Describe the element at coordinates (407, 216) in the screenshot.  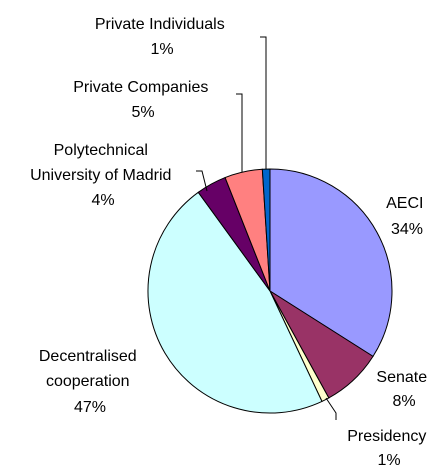
I see `slice-label-aeci: AECI 34%` at that location.